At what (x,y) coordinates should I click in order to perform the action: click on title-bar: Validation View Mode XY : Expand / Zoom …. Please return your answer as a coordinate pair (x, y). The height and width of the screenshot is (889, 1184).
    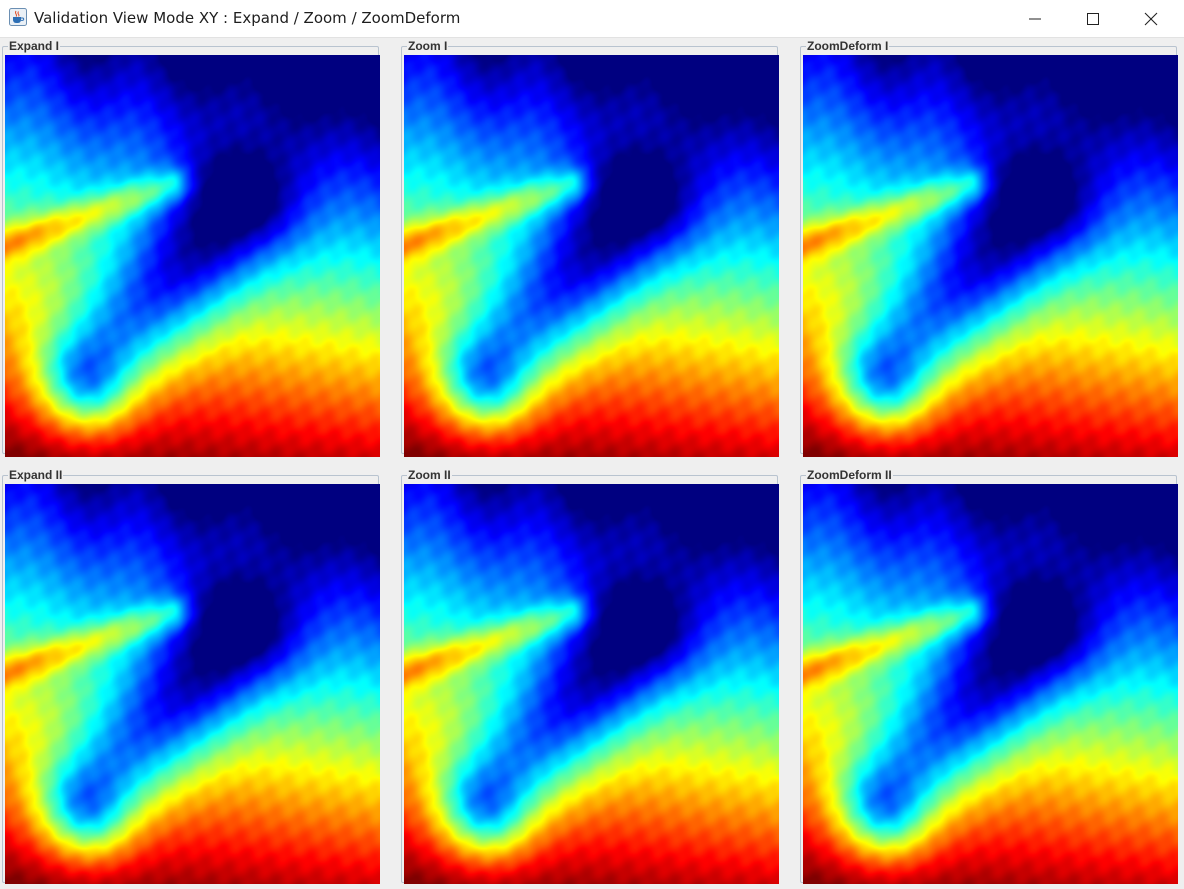
    Looking at the image, I should click on (592, 19).